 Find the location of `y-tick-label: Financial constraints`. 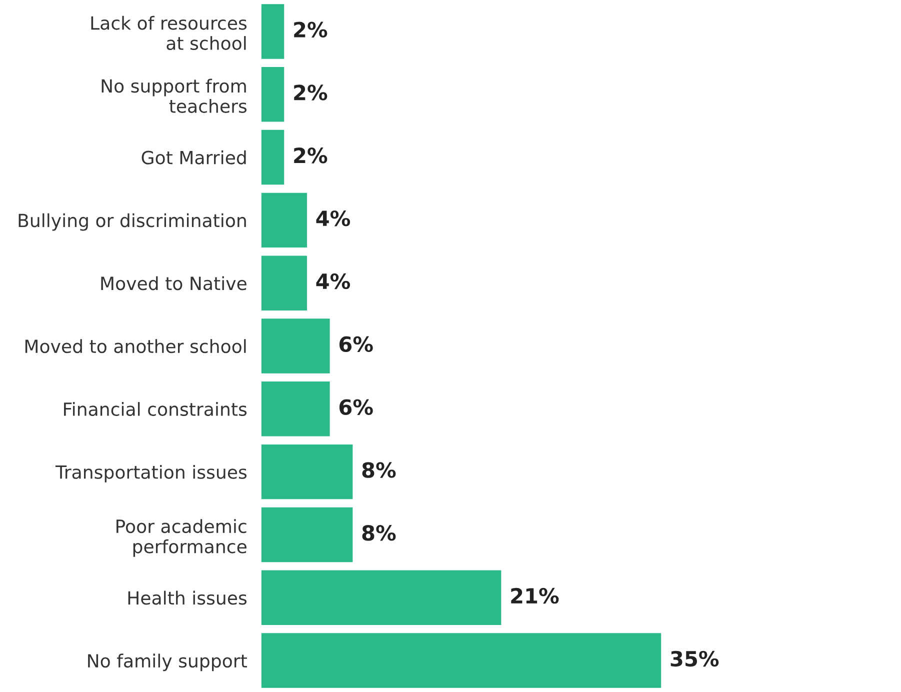

y-tick-label: Financial constraints is located at coordinates (155, 409).